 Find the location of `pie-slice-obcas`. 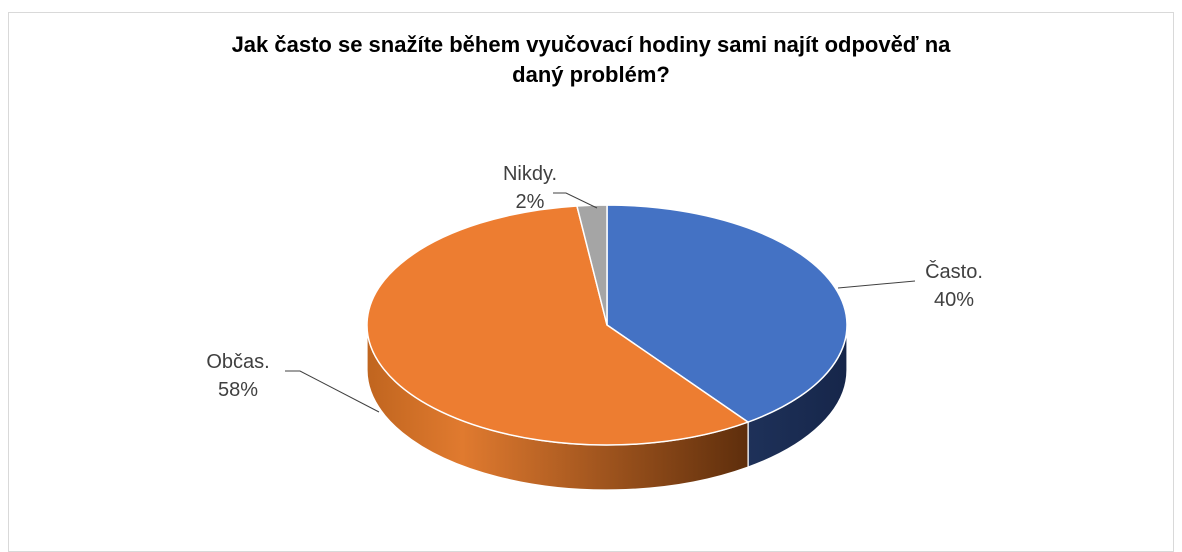

pie-slice-obcas is located at coordinates (557, 325).